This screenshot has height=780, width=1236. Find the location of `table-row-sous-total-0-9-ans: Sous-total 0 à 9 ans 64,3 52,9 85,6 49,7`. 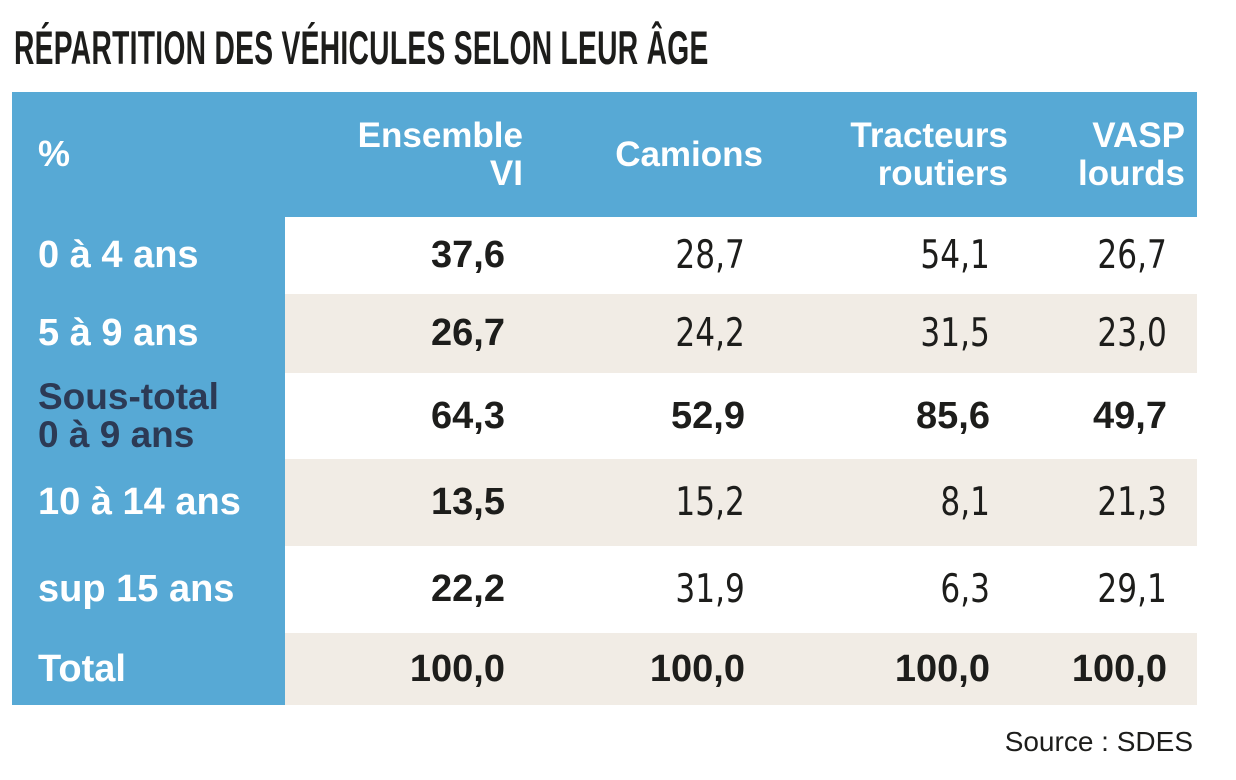

table-row-sous-total-0-9-ans: Sous-total 0 à 9 ans 64,3 52,9 85,6 49,7 is located at coordinates (604, 416).